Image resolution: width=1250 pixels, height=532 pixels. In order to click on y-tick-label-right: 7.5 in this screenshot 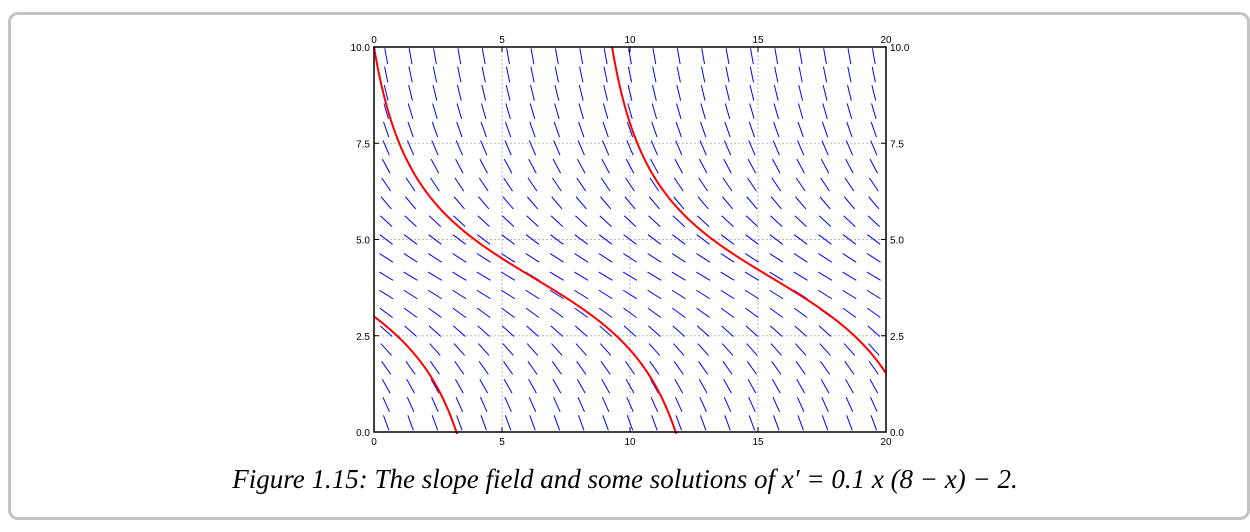, I will do `click(897, 144)`.